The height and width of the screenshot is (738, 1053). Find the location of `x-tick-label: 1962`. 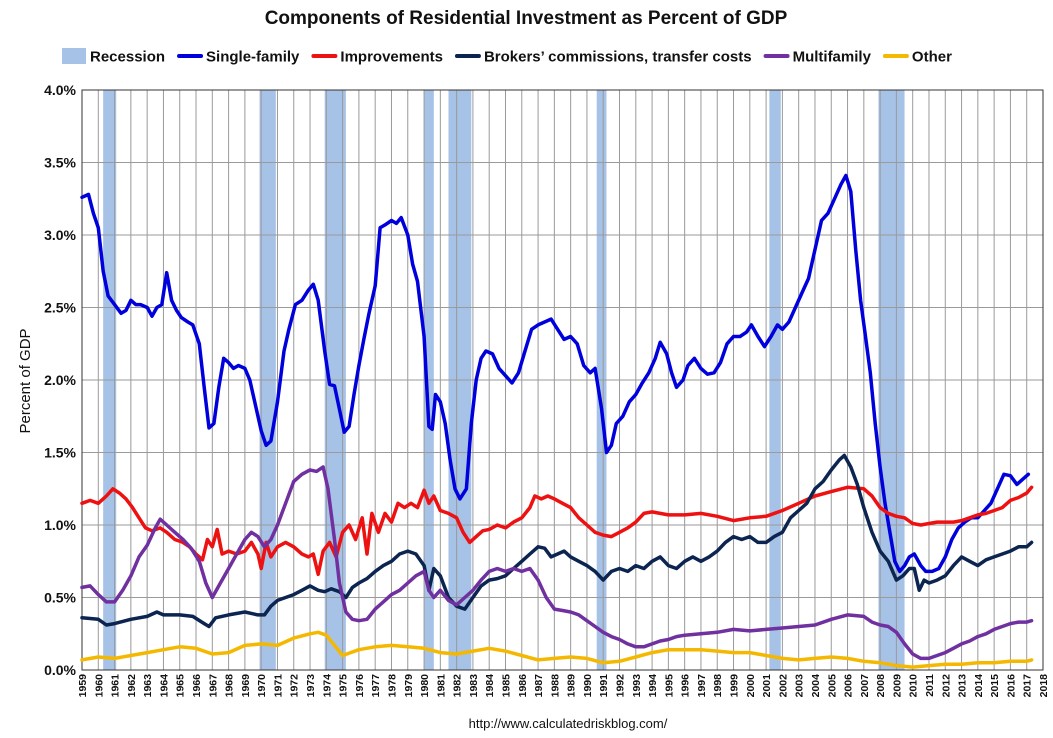

x-tick-label: 1962 is located at coordinates (132, 686).